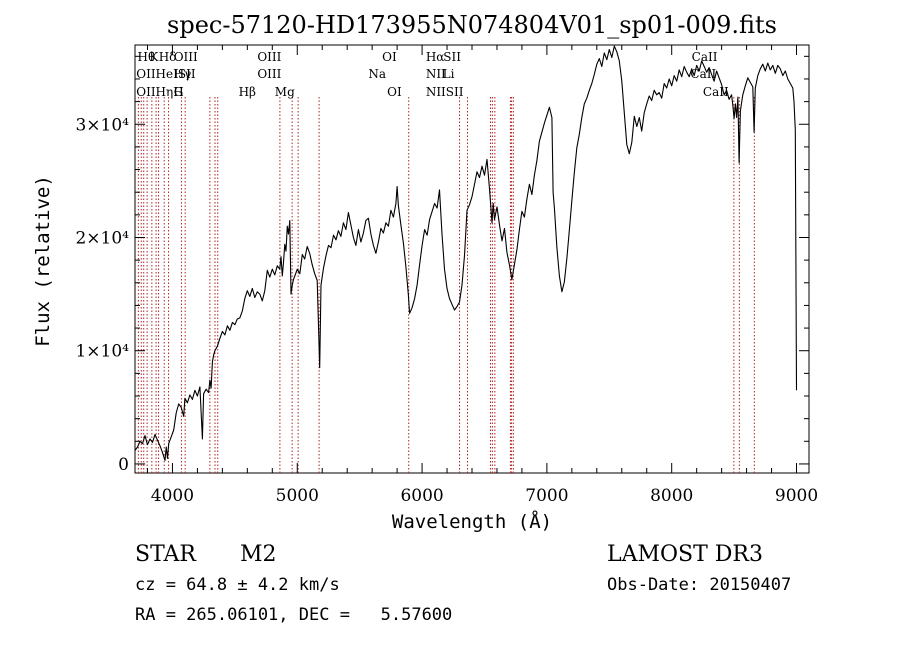 This screenshot has height=654, width=900. What do you see at coordinates (705, 57) in the screenshot?
I see `line-label: CaII` at bounding box center [705, 57].